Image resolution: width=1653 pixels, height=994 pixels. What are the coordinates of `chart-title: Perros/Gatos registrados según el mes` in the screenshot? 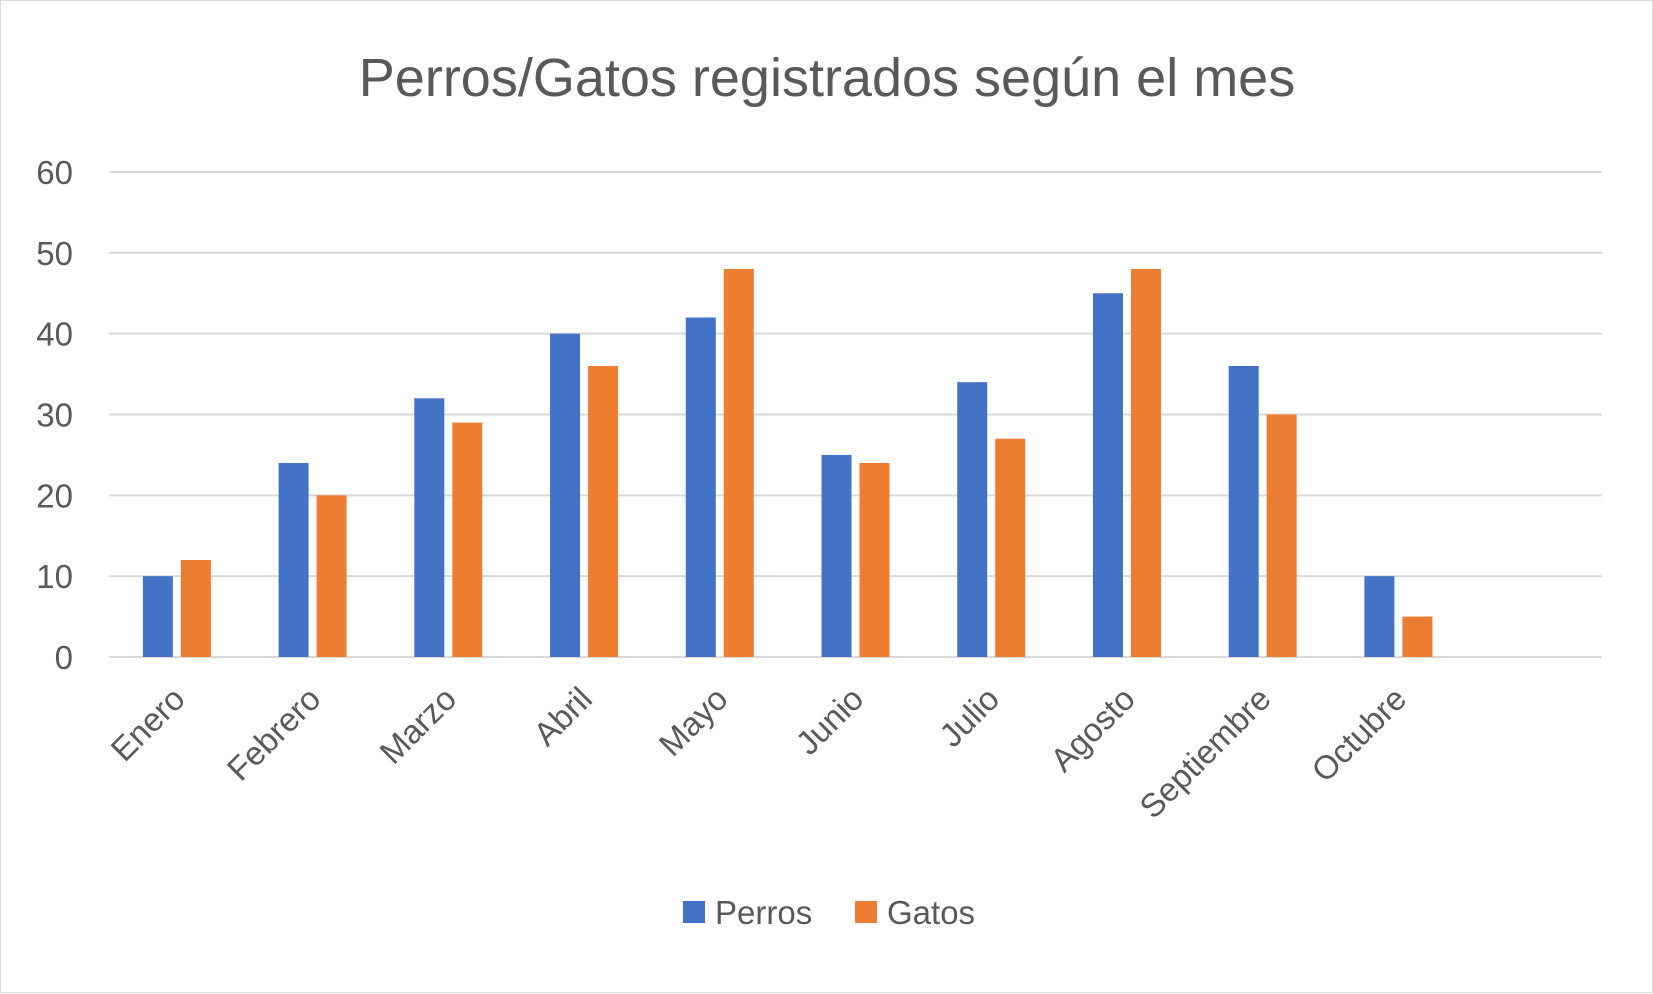 It's located at (827, 78).